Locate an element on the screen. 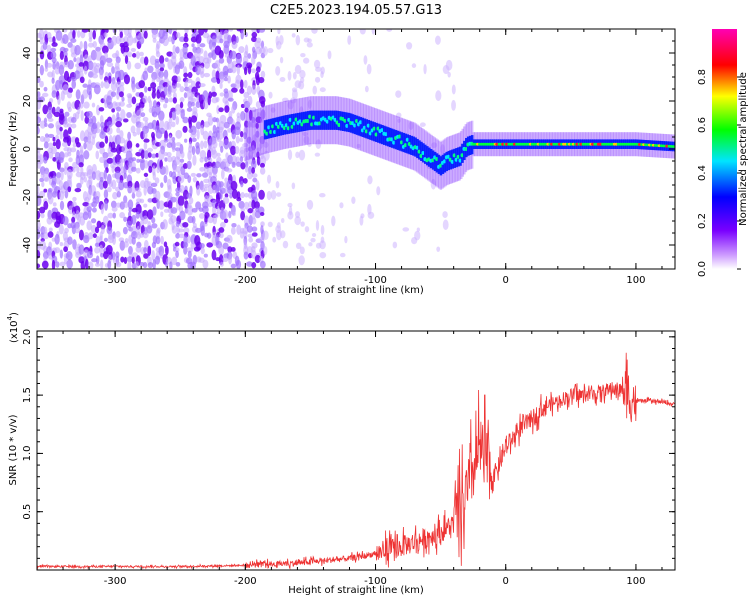 Image resolution: width=750 pixels, height=600 pixels. x-tick-label: 0 is located at coordinates (506, 581).